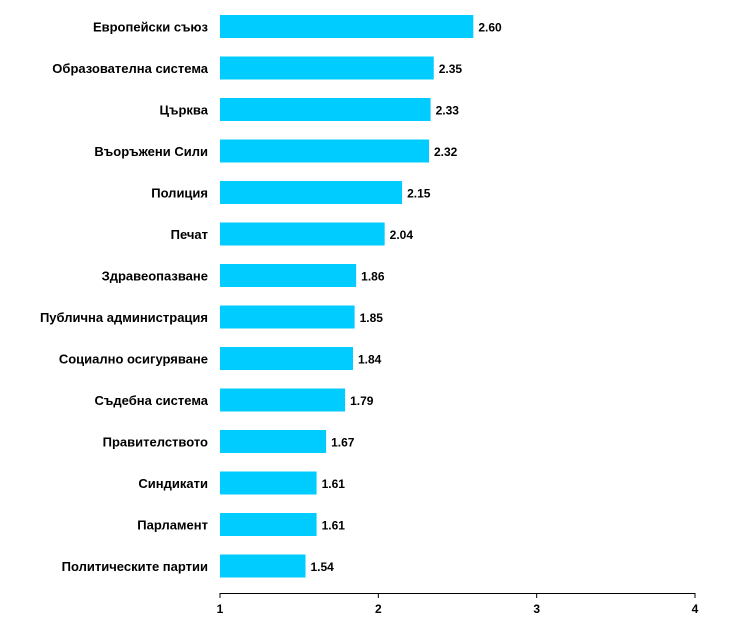 This screenshot has width=751, height=634. Describe the element at coordinates (378, 609) in the screenshot. I see `x-tick-label: 2` at that location.